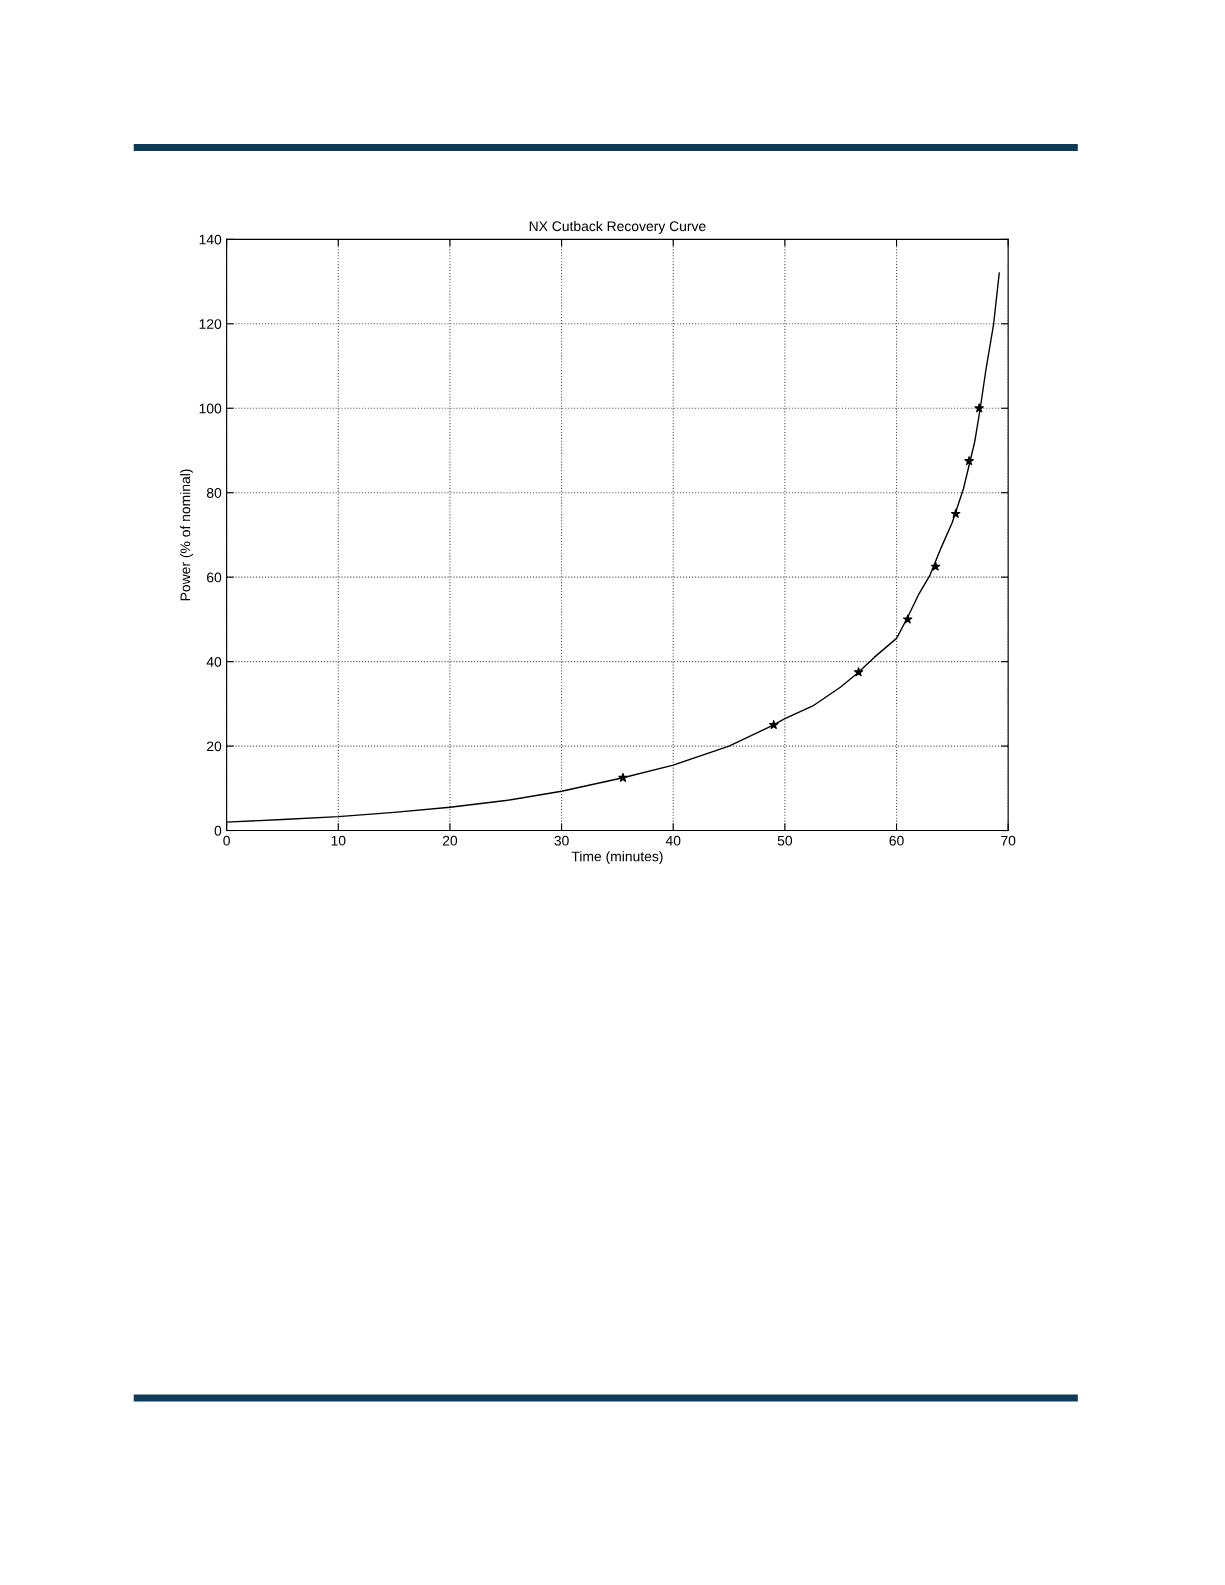 The width and height of the screenshot is (1225, 1585). Describe the element at coordinates (210, 408) in the screenshot. I see `y-tick-label: 100` at that location.